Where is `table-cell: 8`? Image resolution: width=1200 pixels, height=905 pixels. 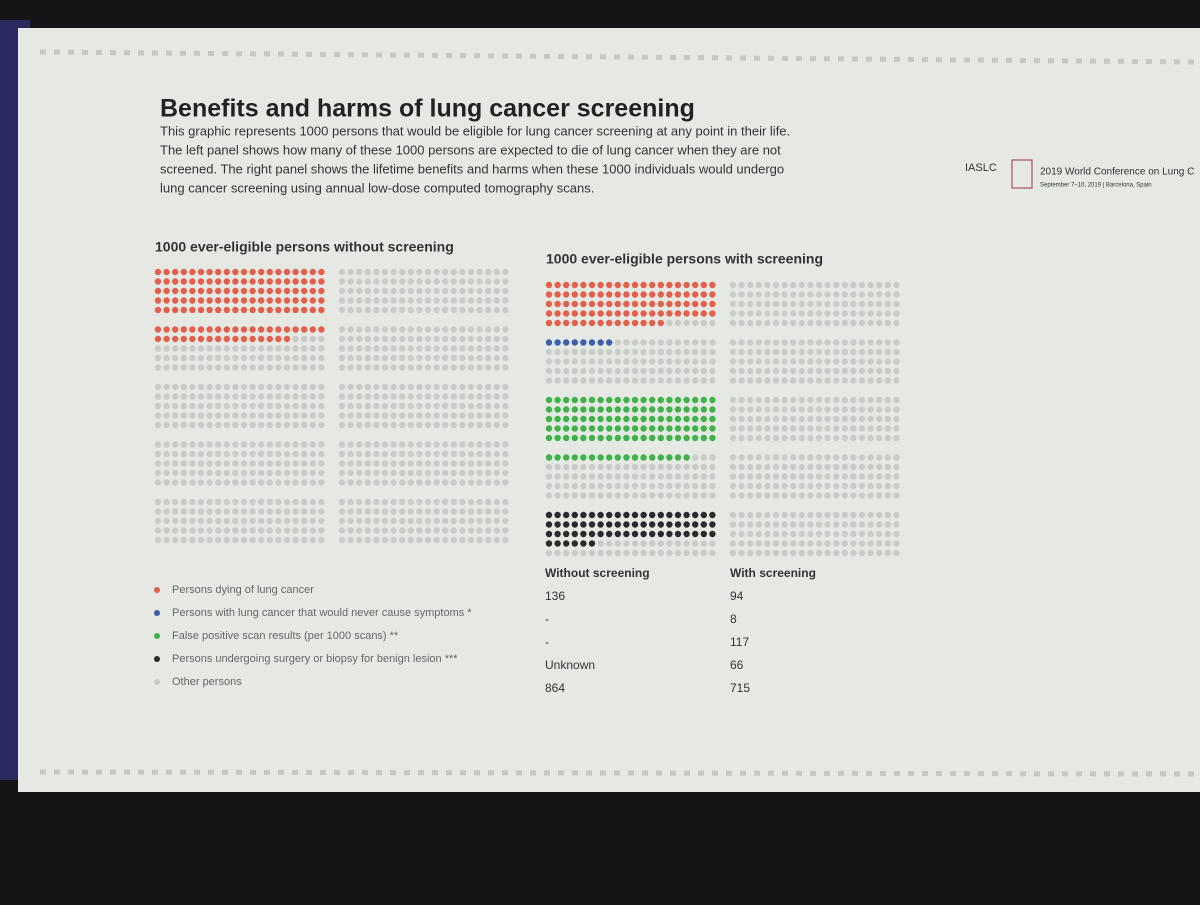
table-cell: 8 is located at coordinates (733, 619).